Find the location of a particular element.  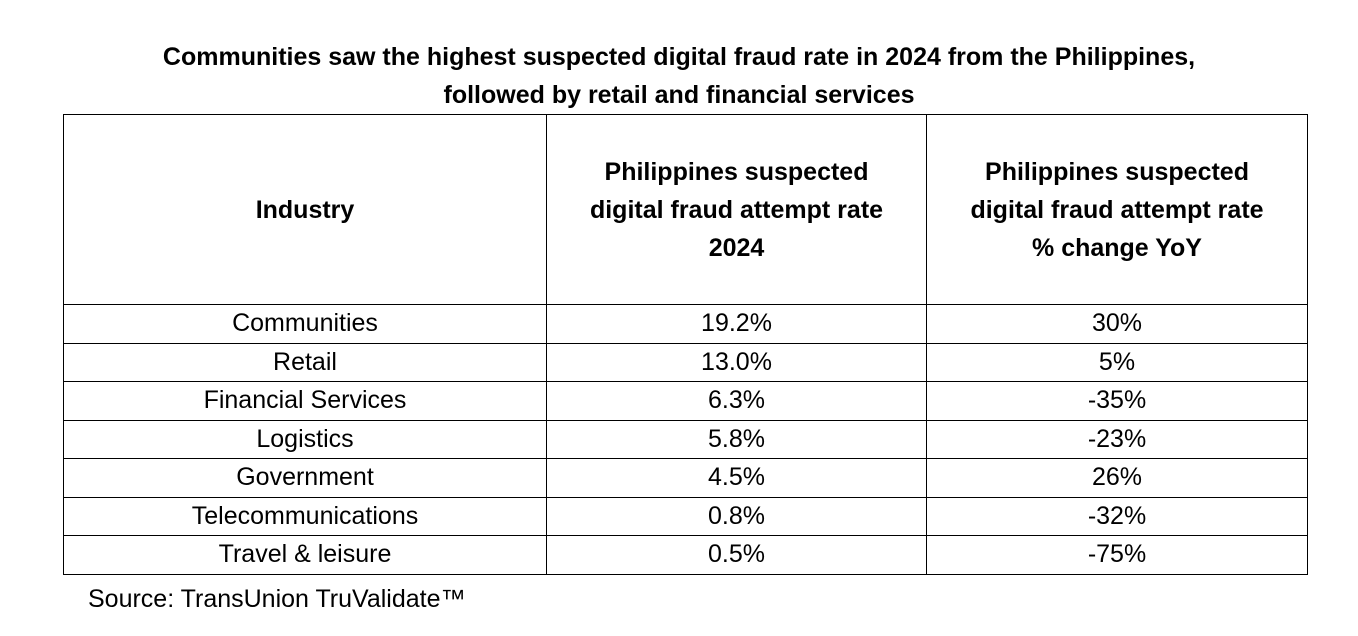

industry-cell: Telecommunications is located at coordinates (305, 516).